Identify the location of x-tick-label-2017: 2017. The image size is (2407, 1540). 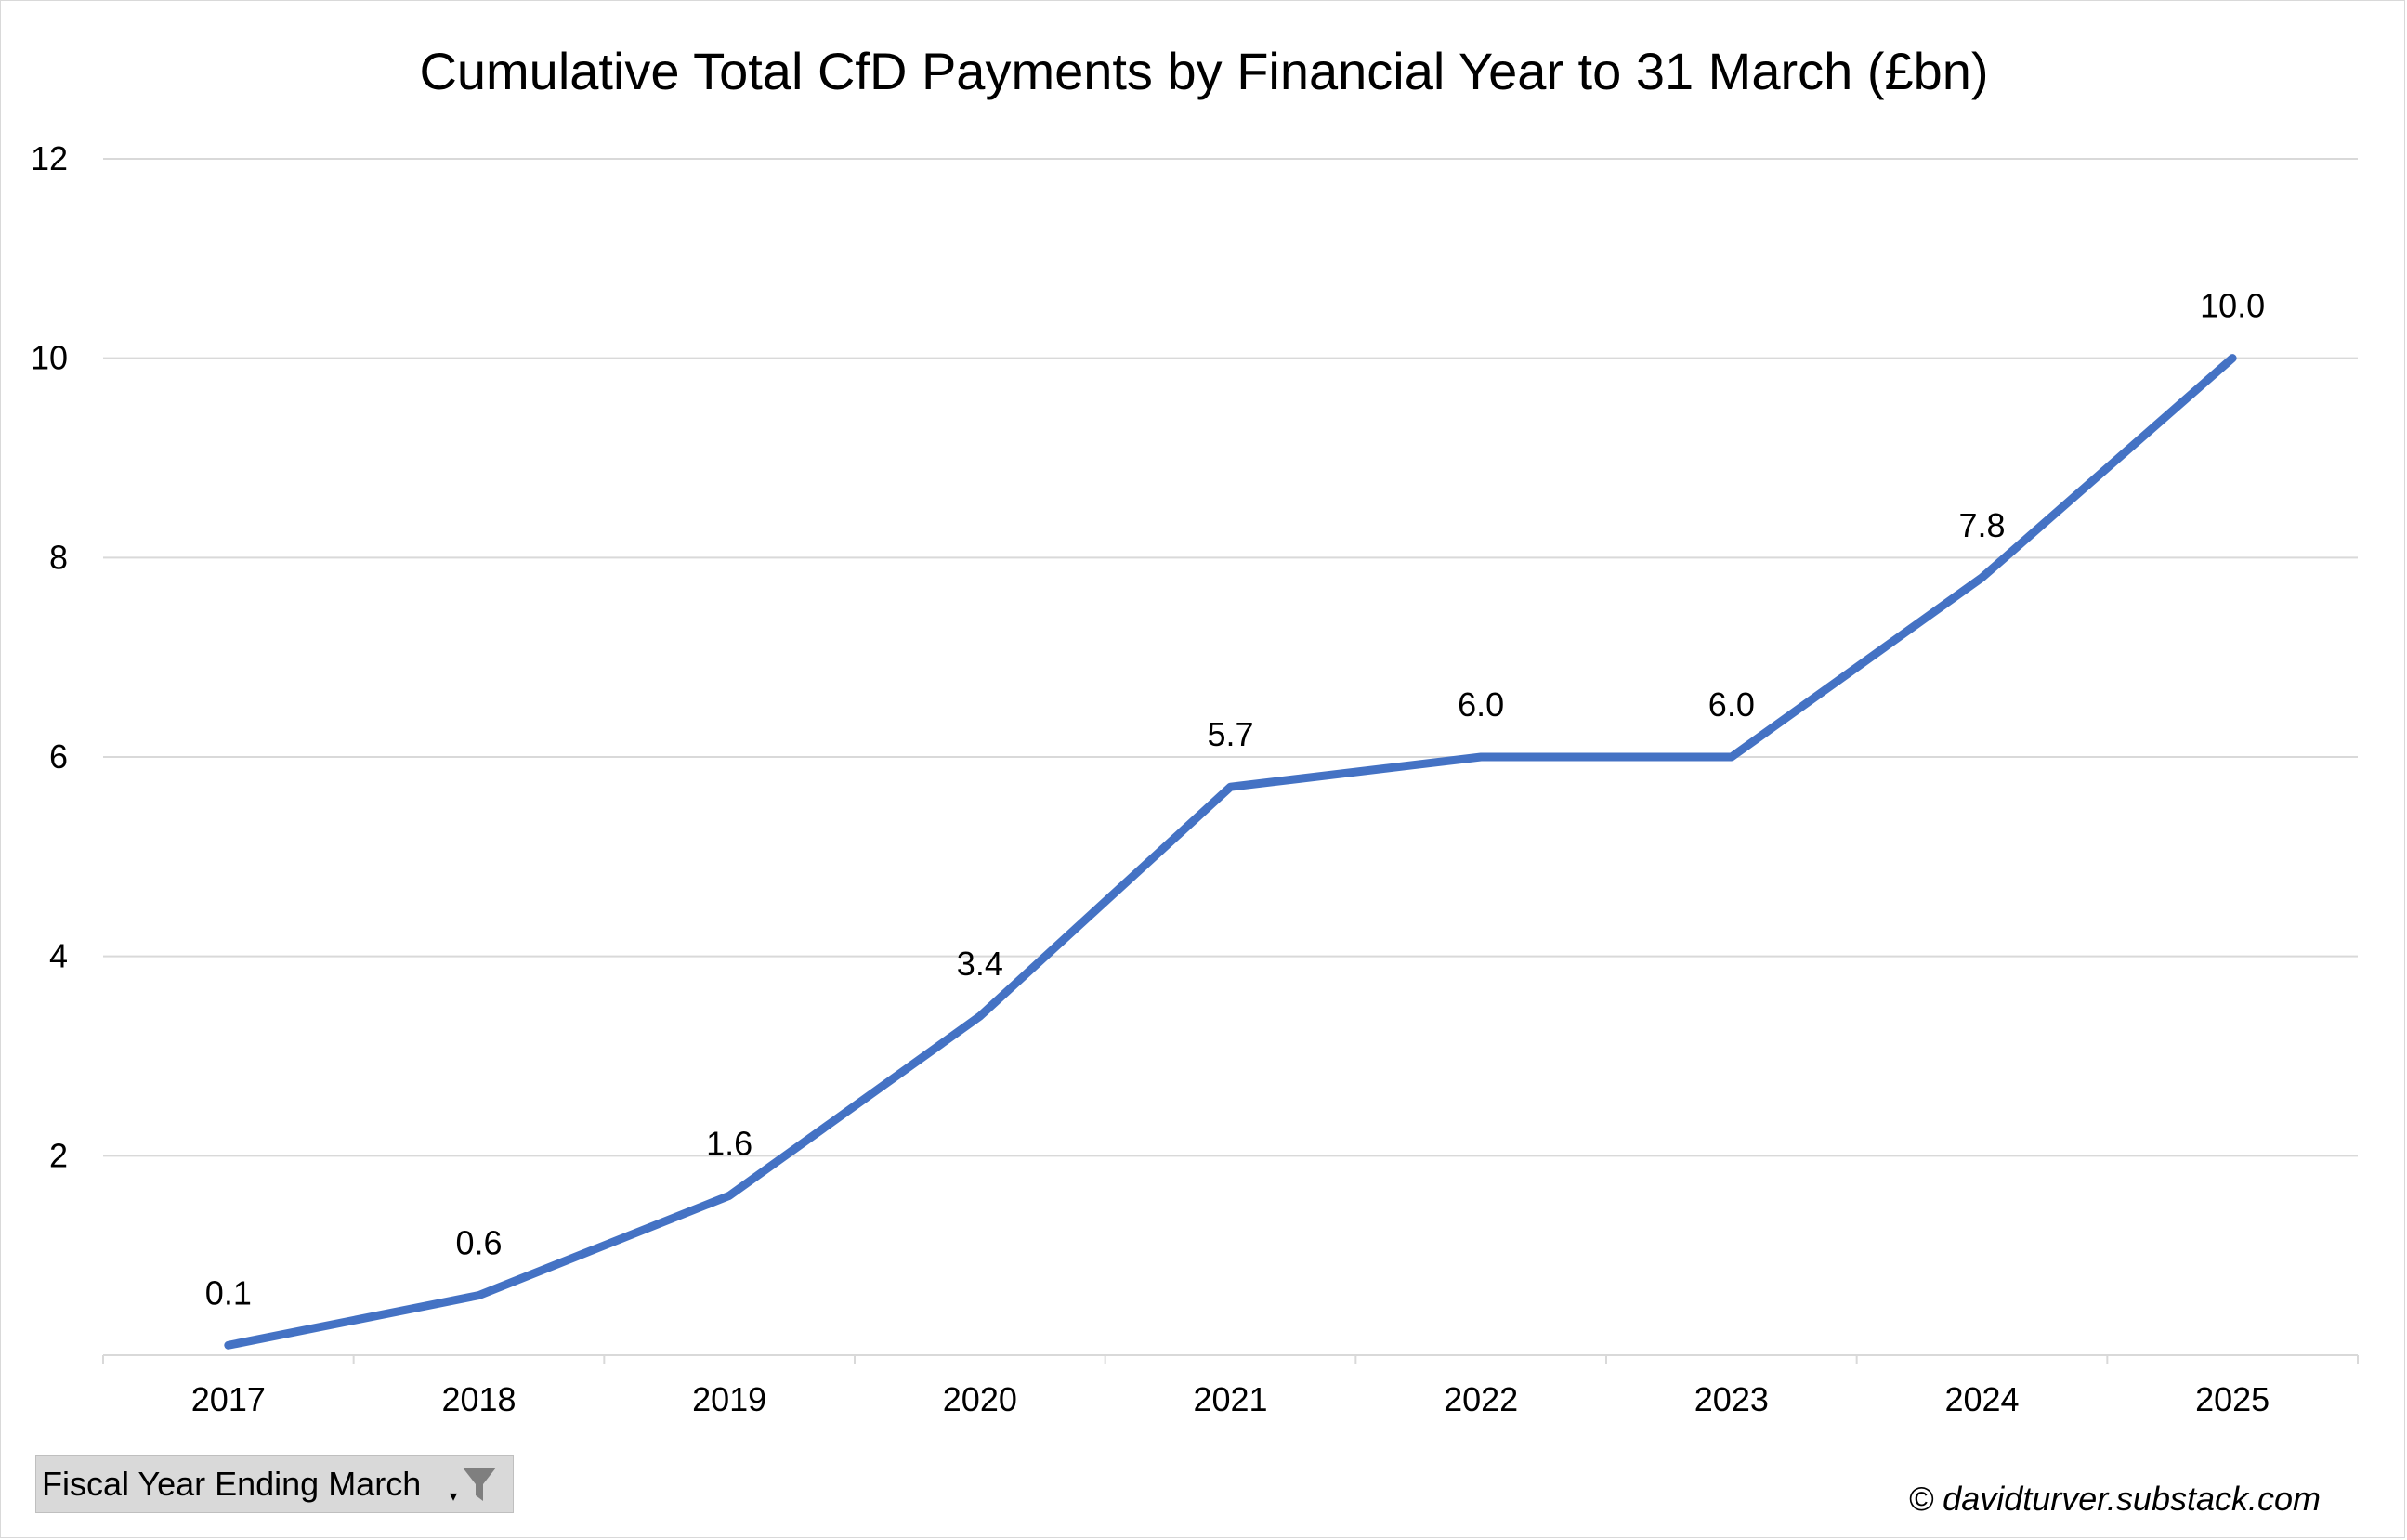
(228, 1399).